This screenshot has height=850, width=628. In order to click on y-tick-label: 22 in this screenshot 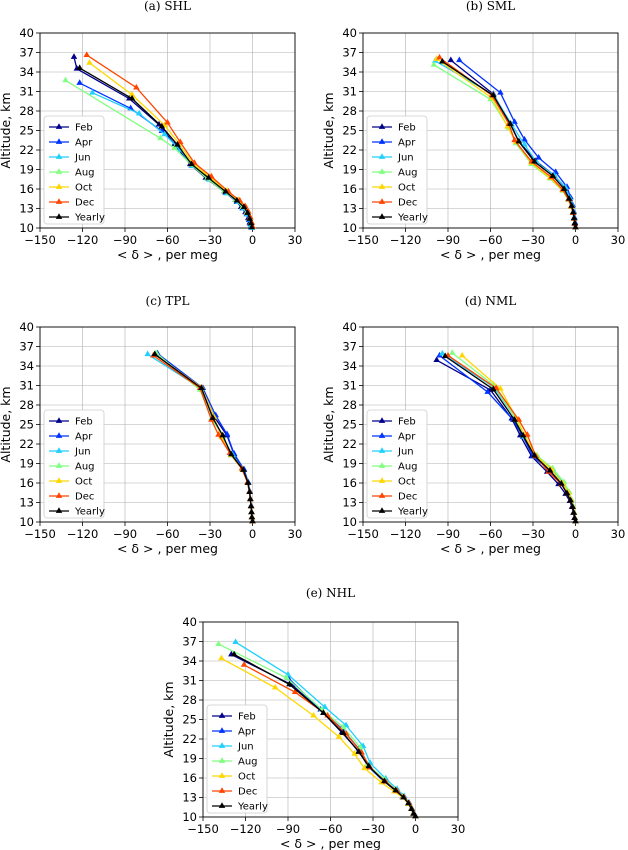, I will do `click(189, 739)`.